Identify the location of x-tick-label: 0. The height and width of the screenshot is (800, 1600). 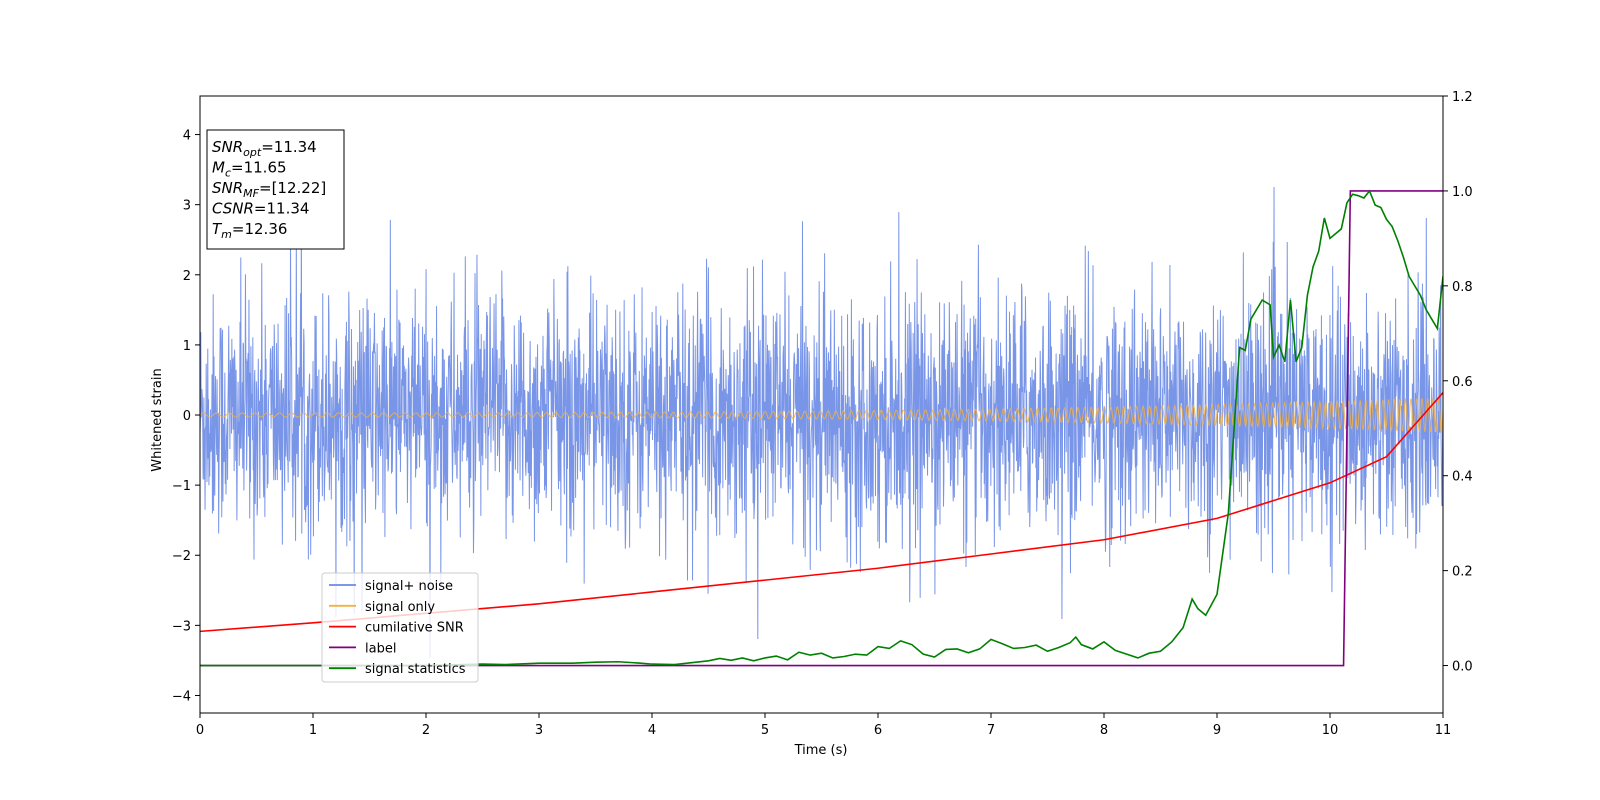
(200, 730).